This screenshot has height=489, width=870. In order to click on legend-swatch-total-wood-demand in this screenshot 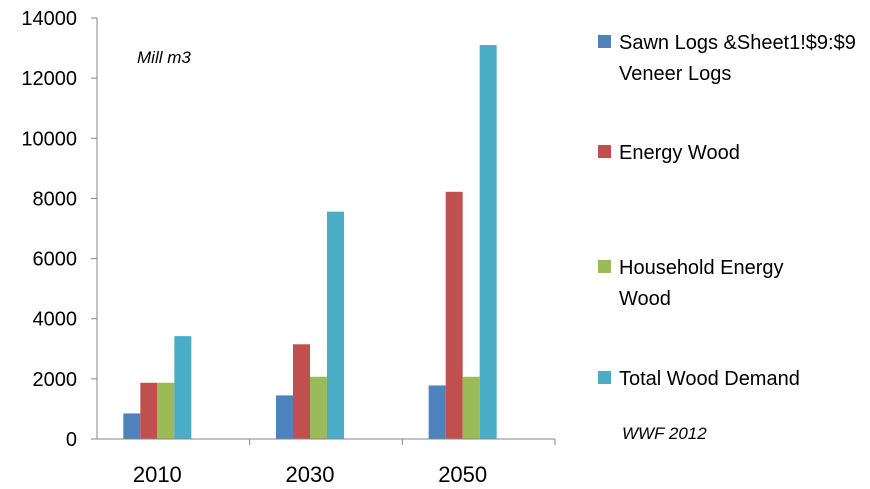, I will do `click(604, 377)`.